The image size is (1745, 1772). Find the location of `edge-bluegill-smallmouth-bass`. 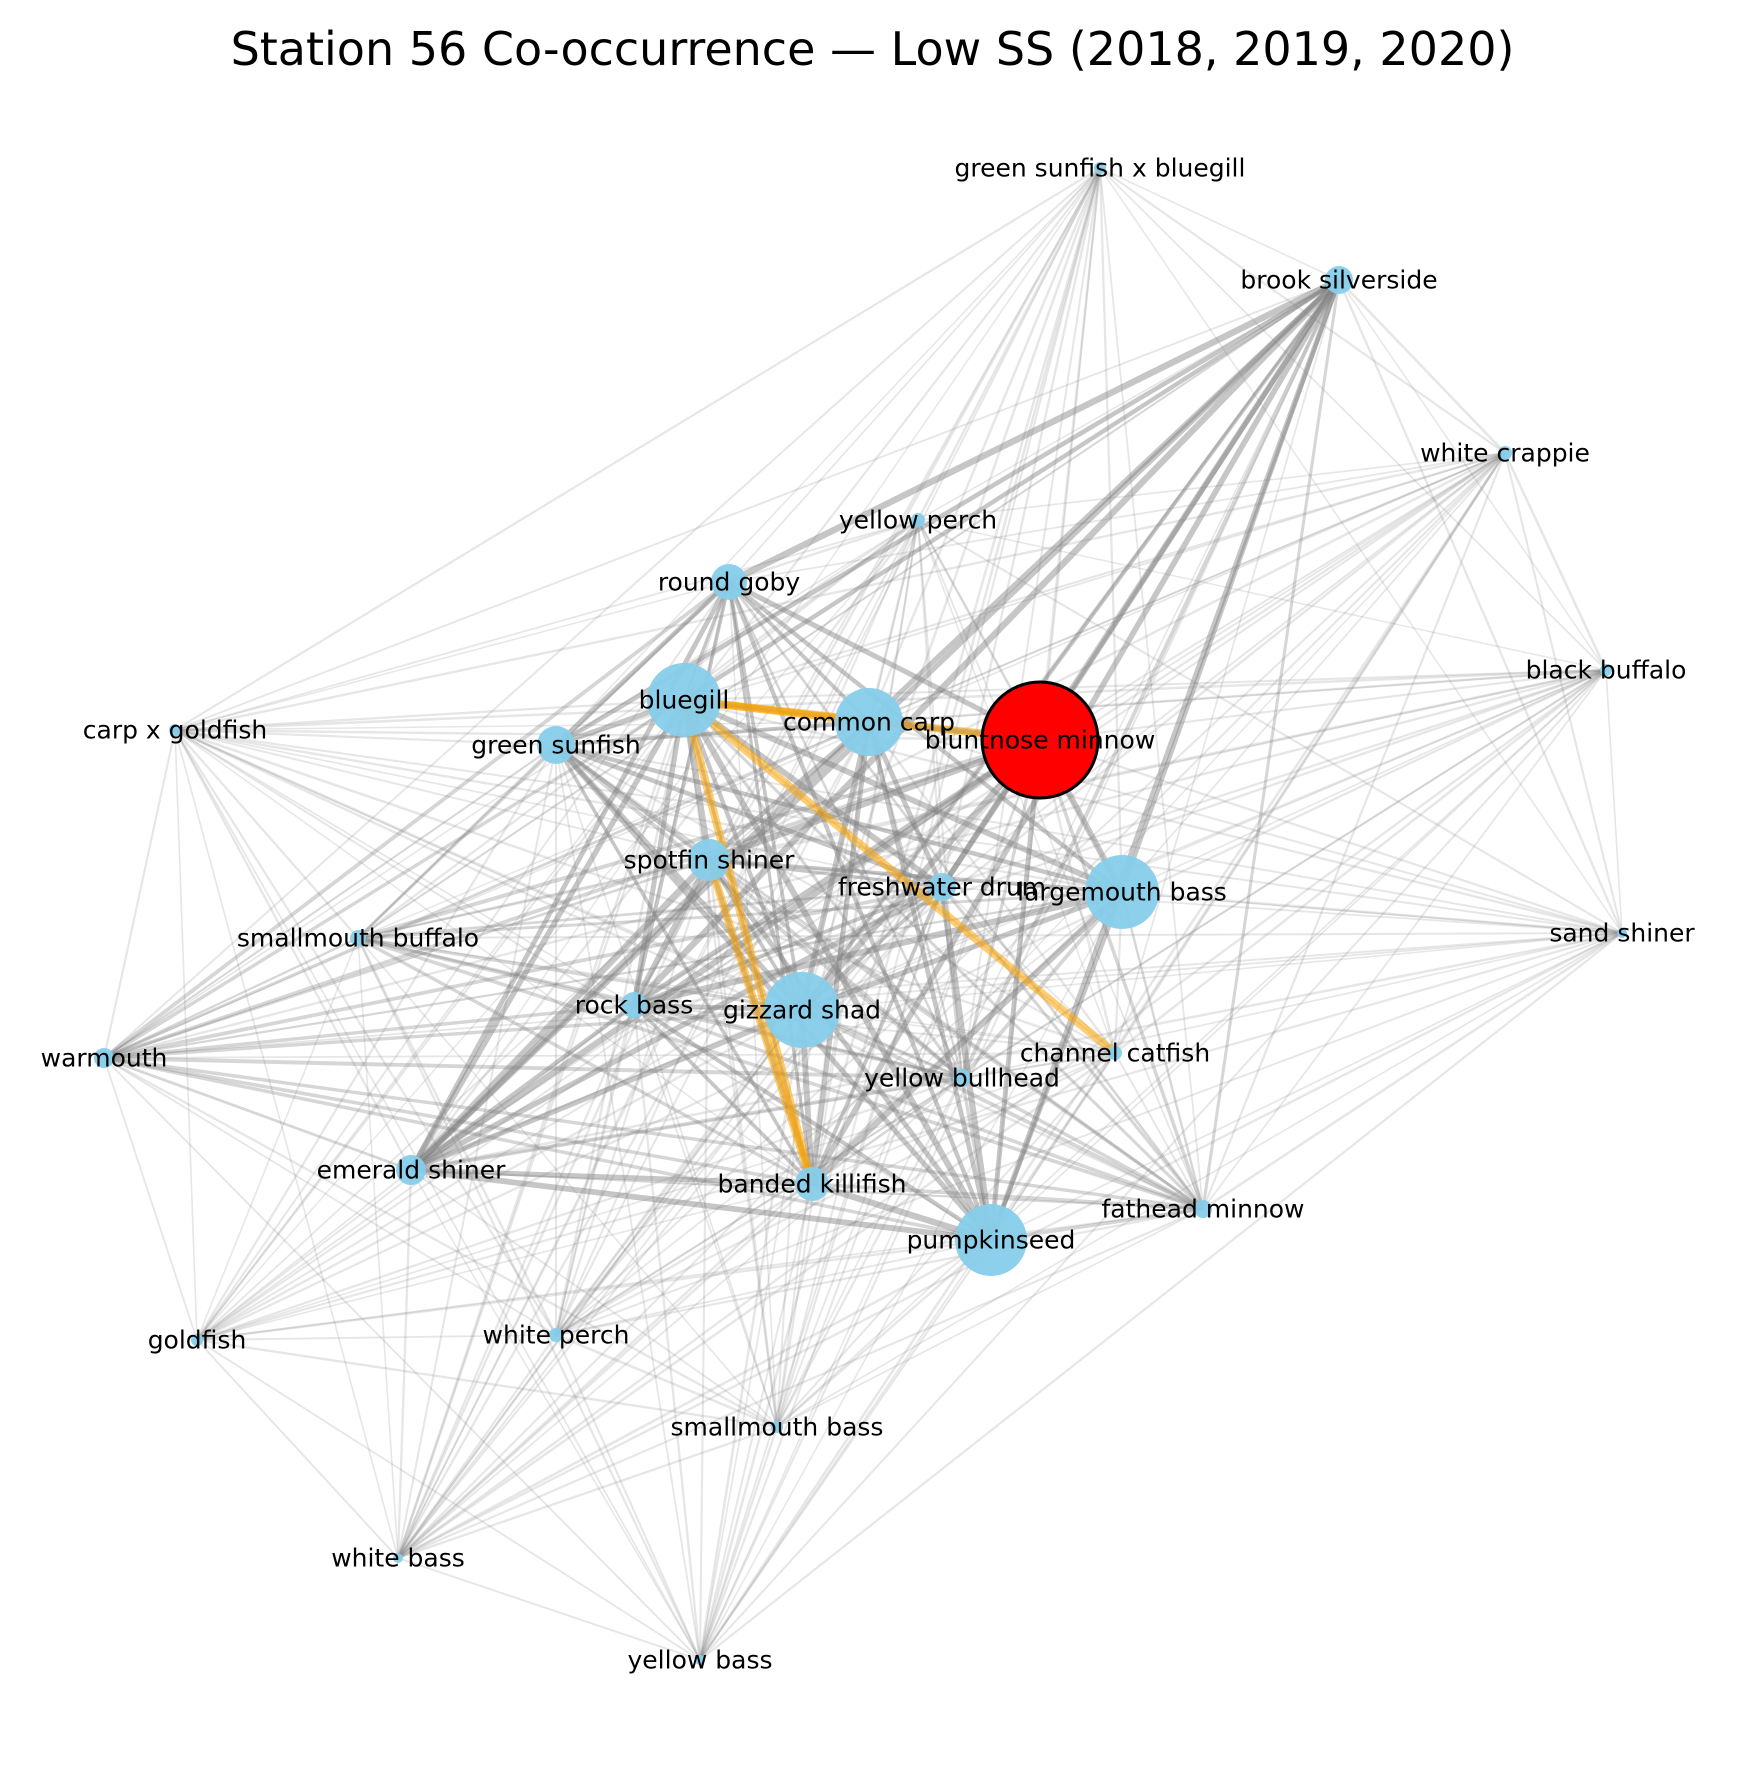

edge-bluegill-smallmouth-bass is located at coordinates (730, 1063).